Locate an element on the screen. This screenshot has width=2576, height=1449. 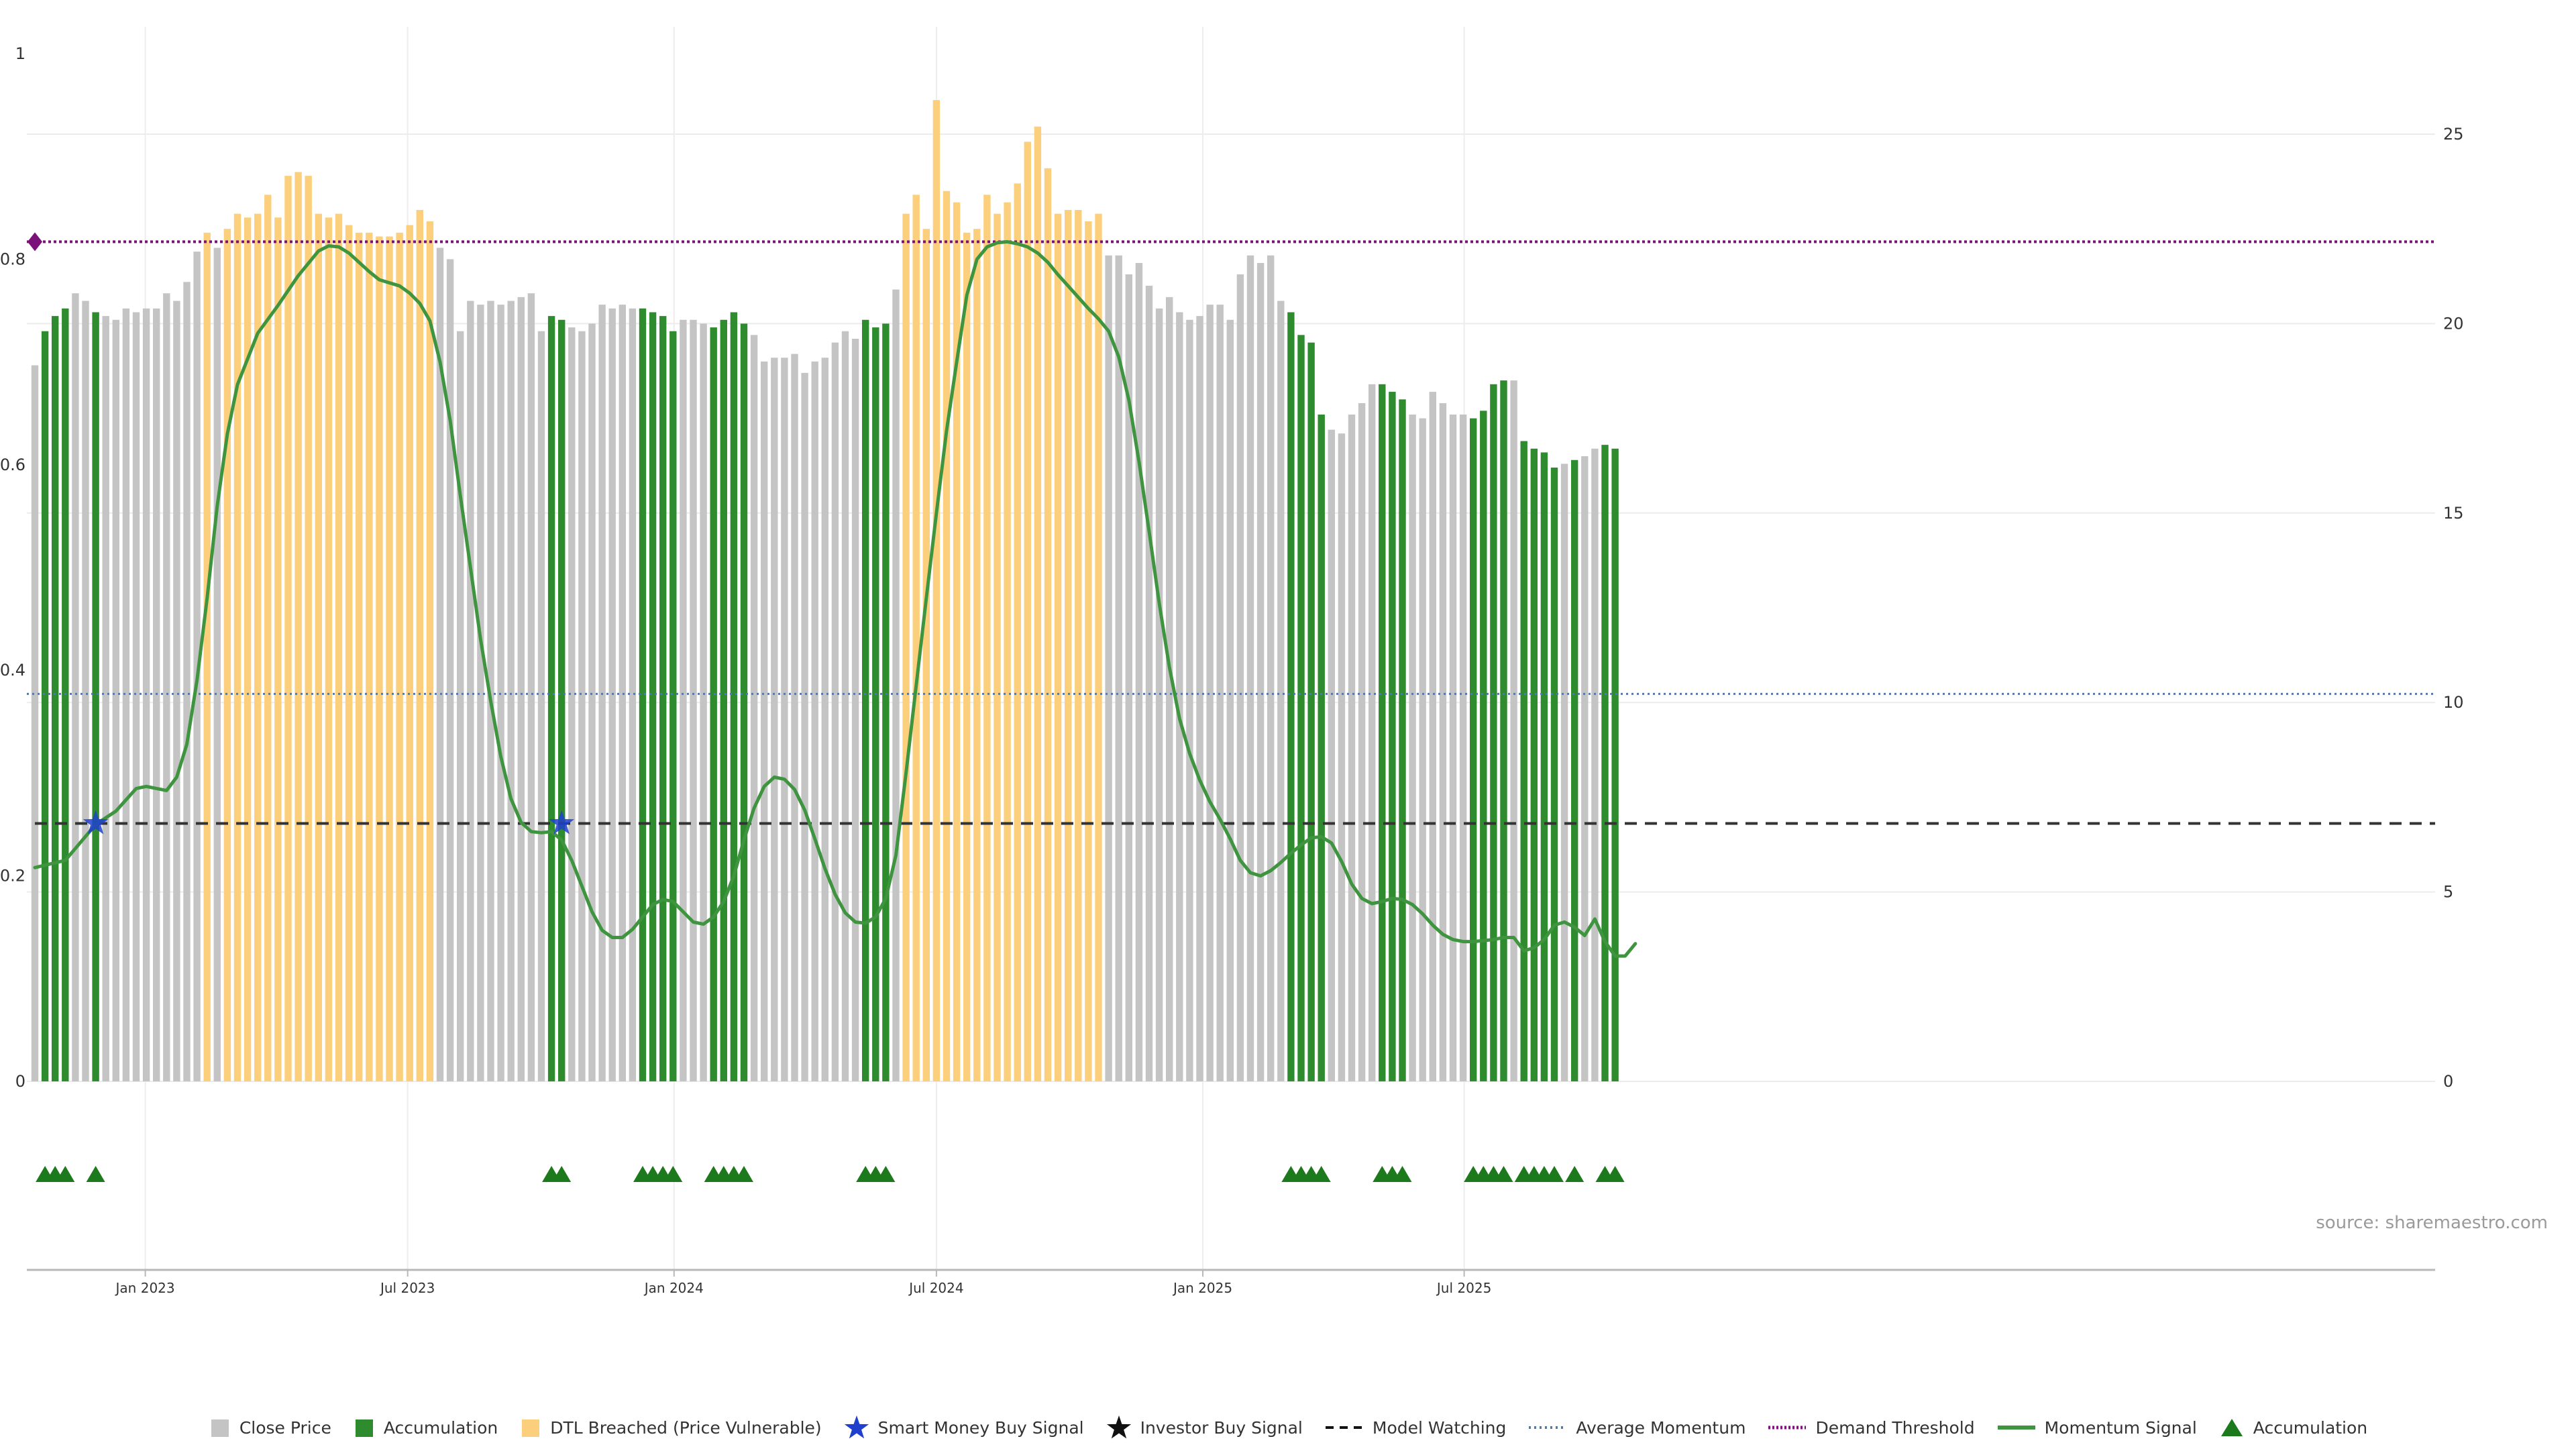
legend-icon-square is located at coordinates (531, 1428).